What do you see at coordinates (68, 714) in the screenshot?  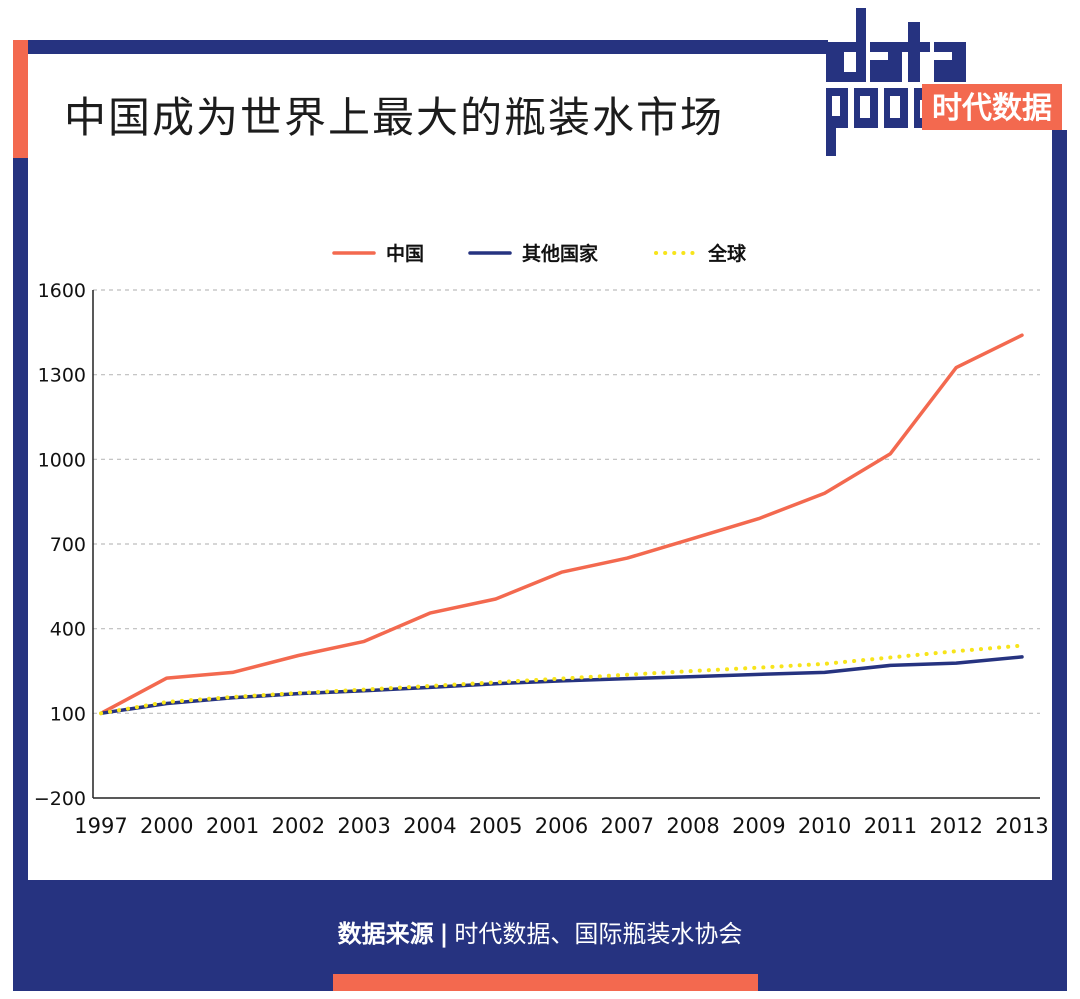 I see `y-tick-label: 100` at bounding box center [68, 714].